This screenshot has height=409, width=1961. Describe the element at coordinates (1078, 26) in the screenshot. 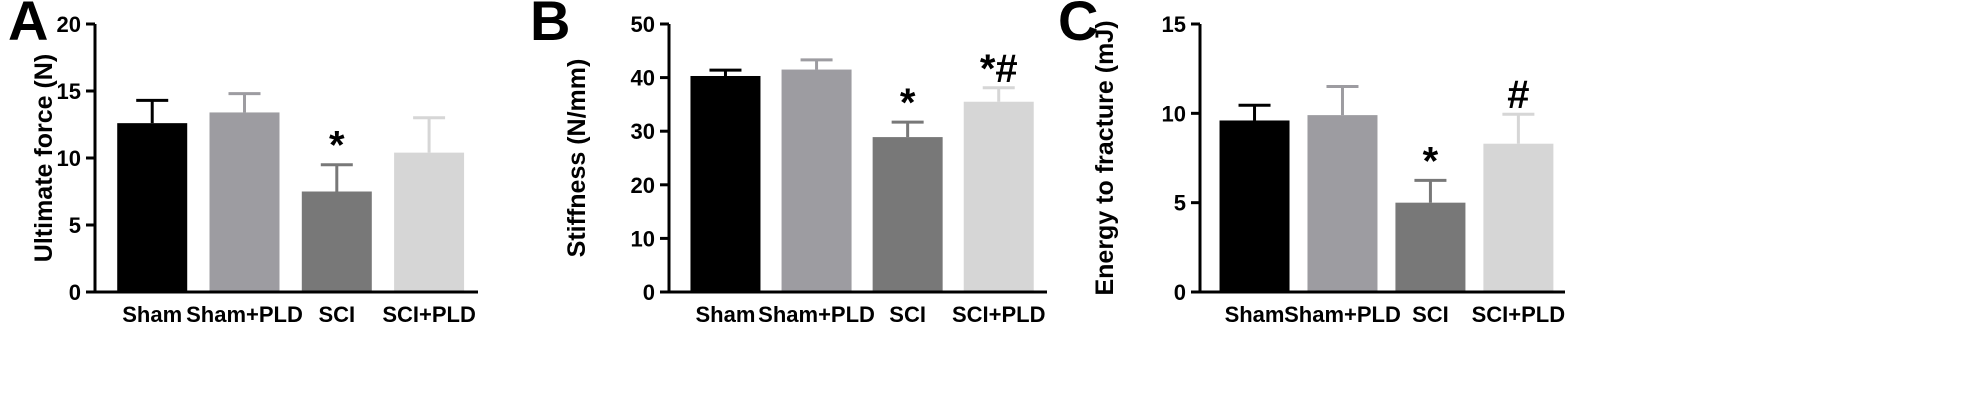

I see `panel-letter: C` at that location.